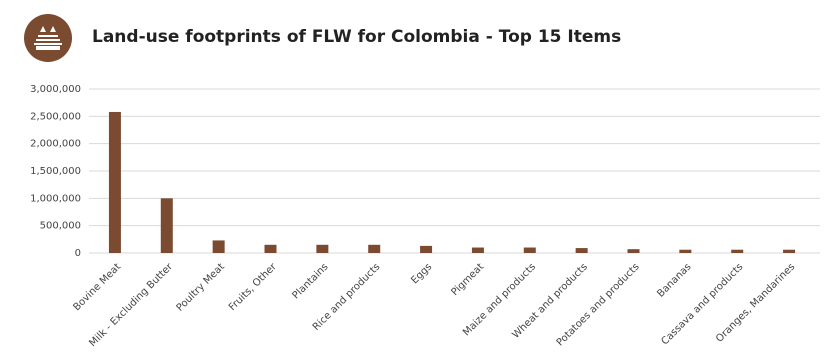  What do you see at coordinates (55, 144) in the screenshot?
I see `y-tick-label: 2,000,000` at bounding box center [55, 144].